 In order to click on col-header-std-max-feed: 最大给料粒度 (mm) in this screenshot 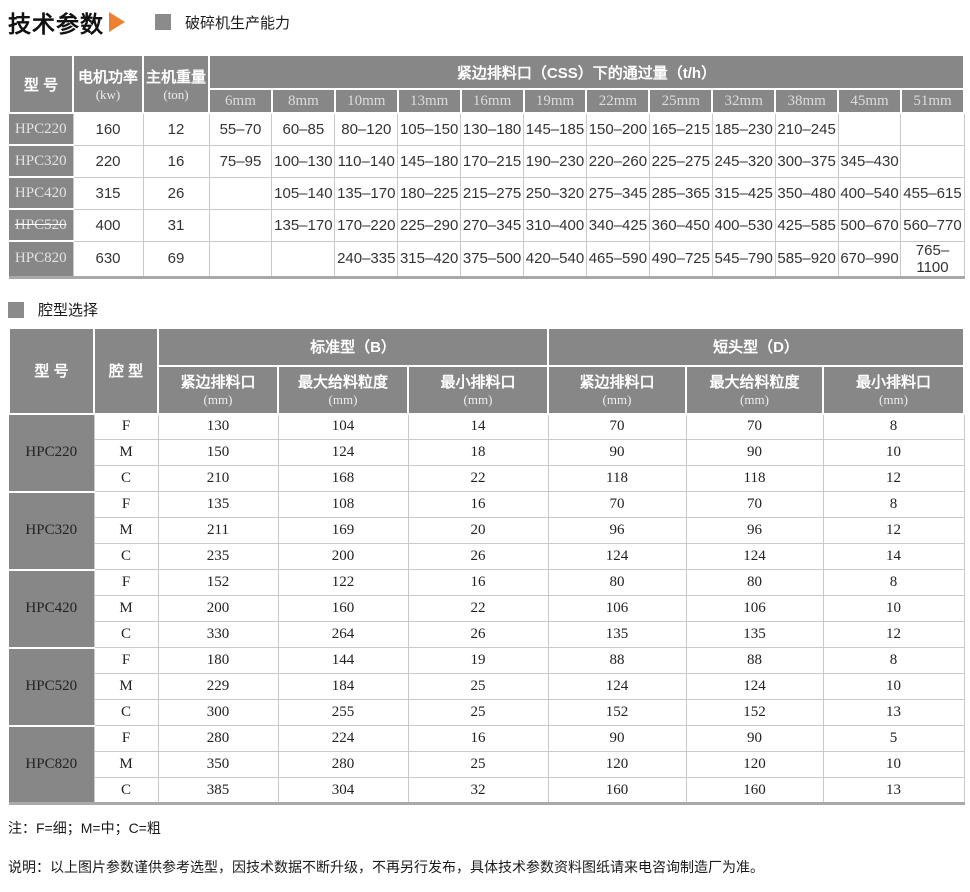, I will do `click(343, 389)`.